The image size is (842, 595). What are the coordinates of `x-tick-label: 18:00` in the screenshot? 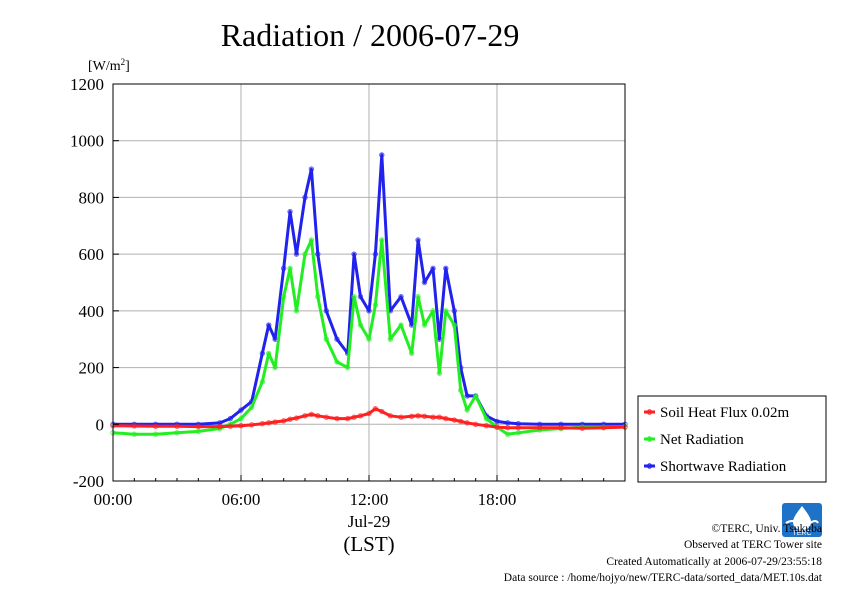 It's located at (497, 499).